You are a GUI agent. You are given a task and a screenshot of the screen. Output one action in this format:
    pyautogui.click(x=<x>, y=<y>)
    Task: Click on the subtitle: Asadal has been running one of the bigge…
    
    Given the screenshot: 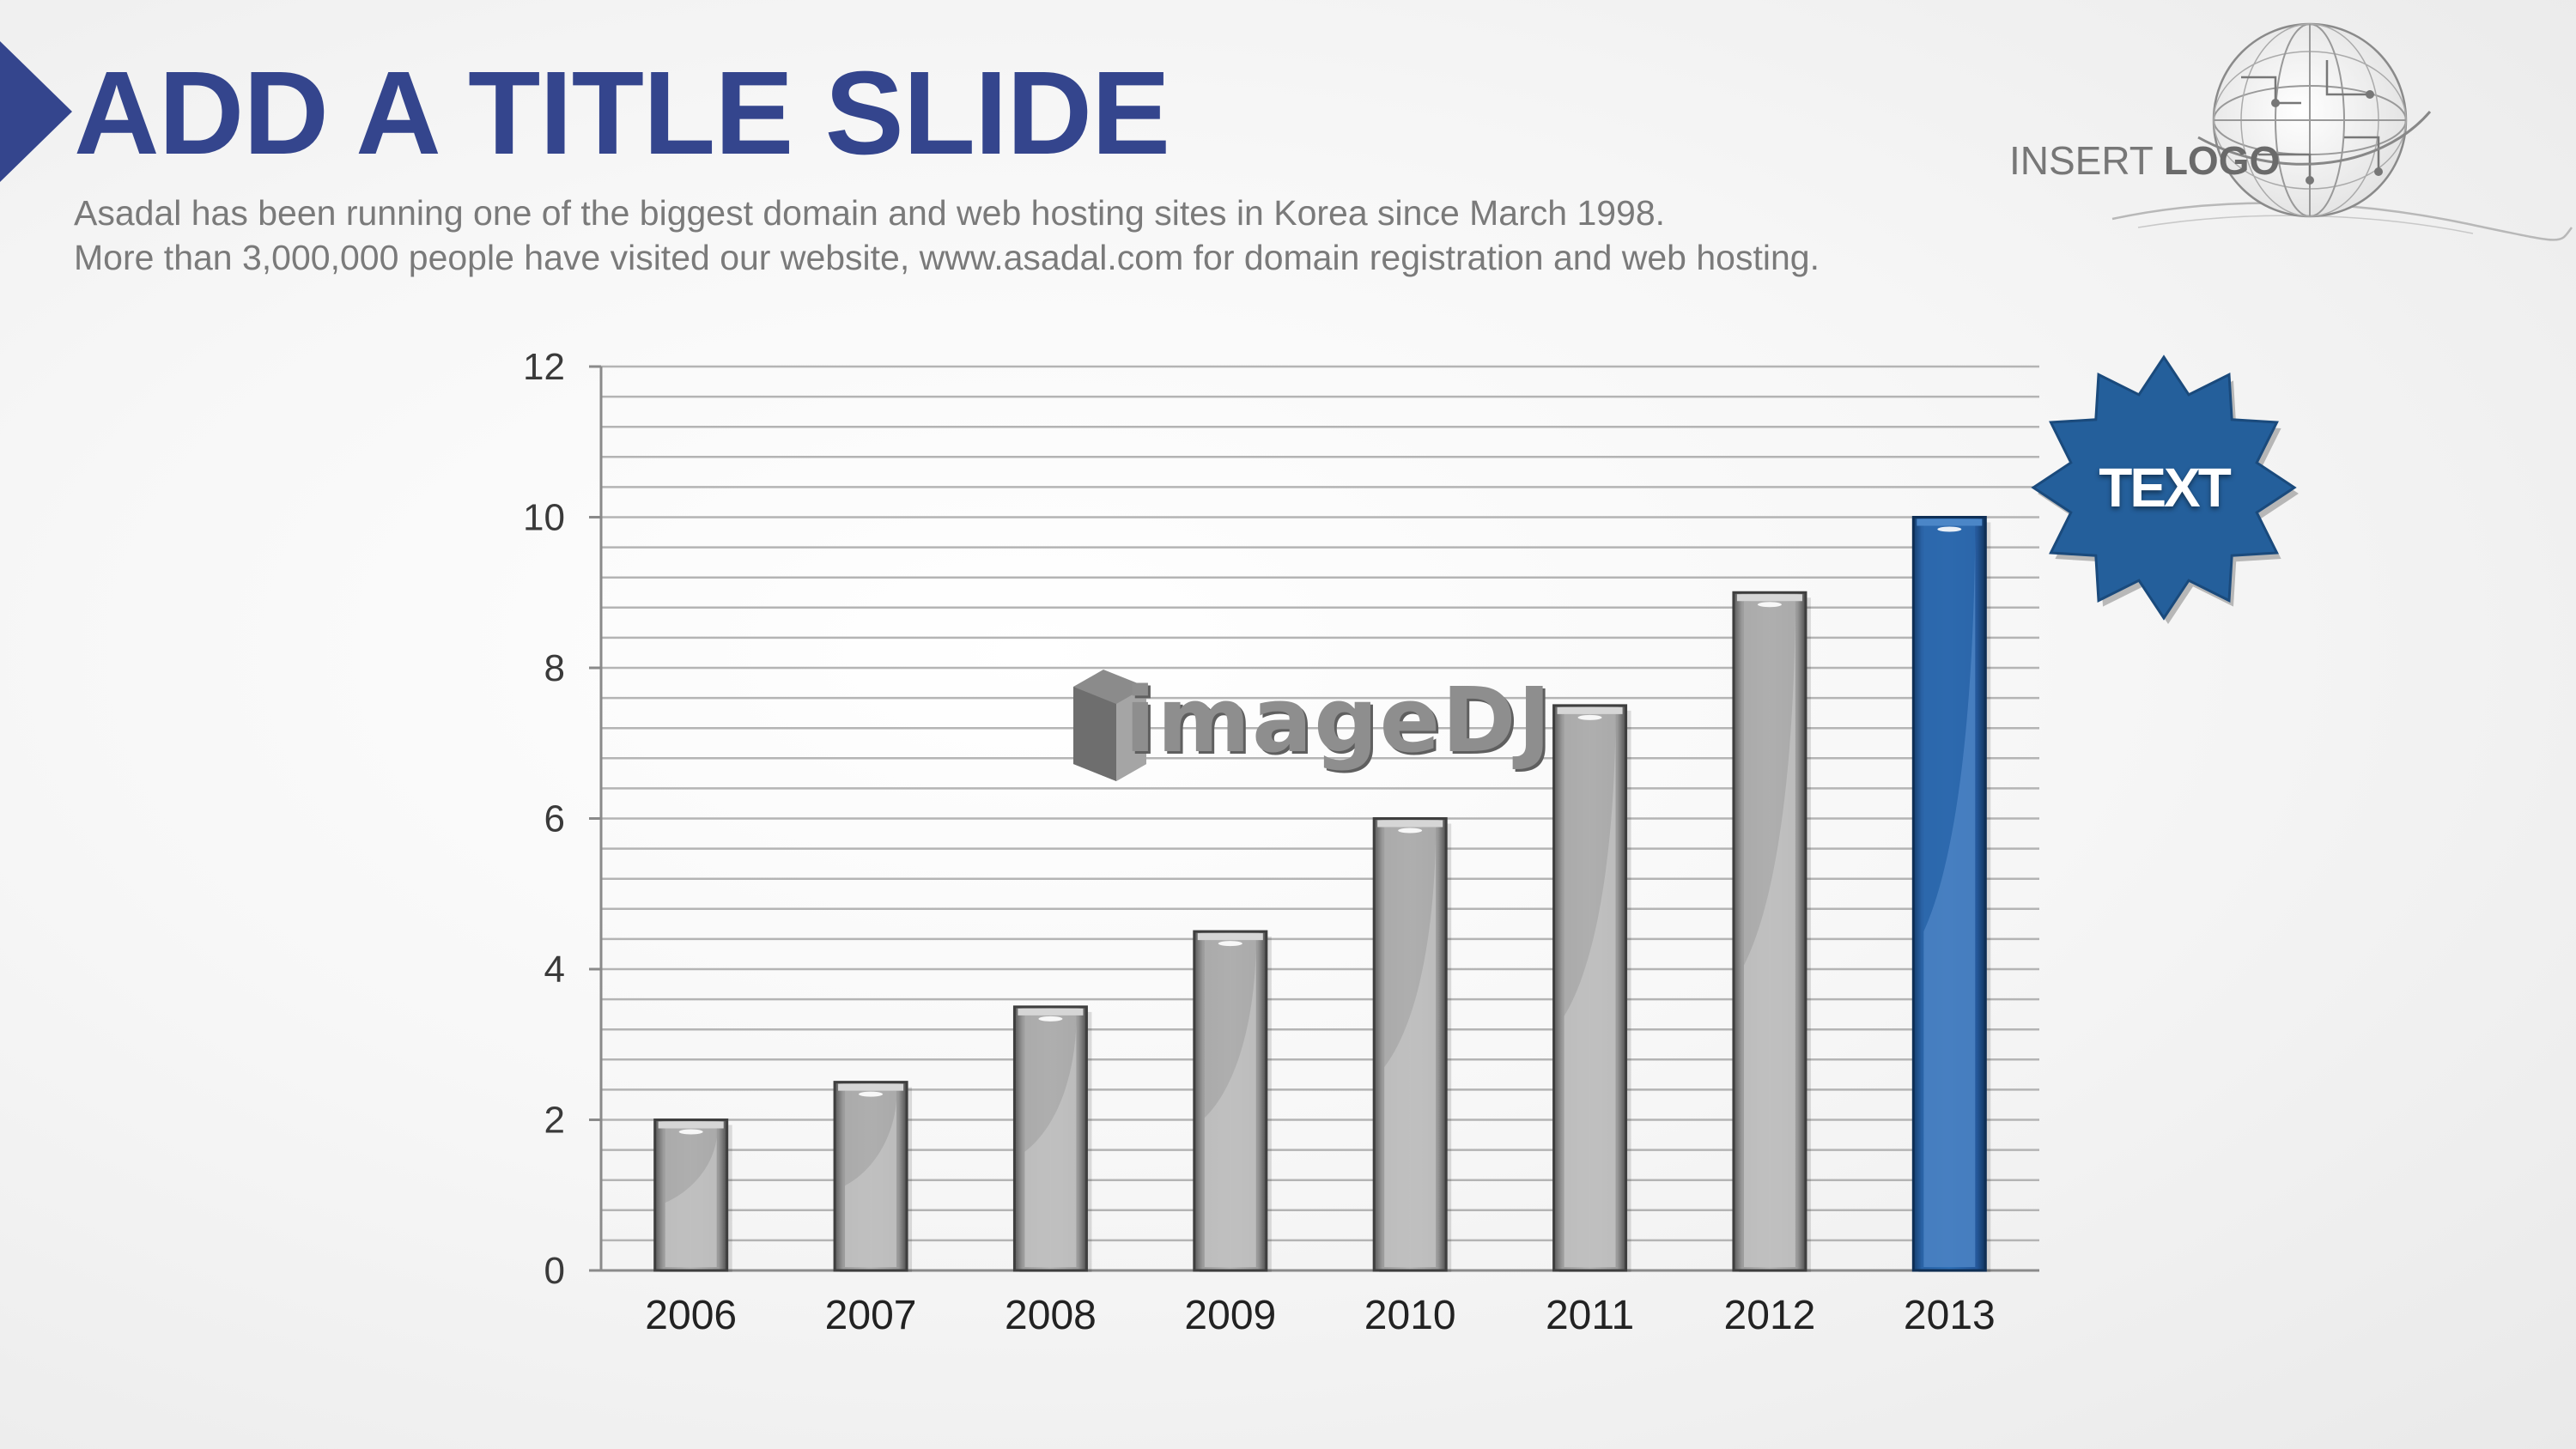 What is the action you would take?
    pyautogui.click(x=947, y=235)
    